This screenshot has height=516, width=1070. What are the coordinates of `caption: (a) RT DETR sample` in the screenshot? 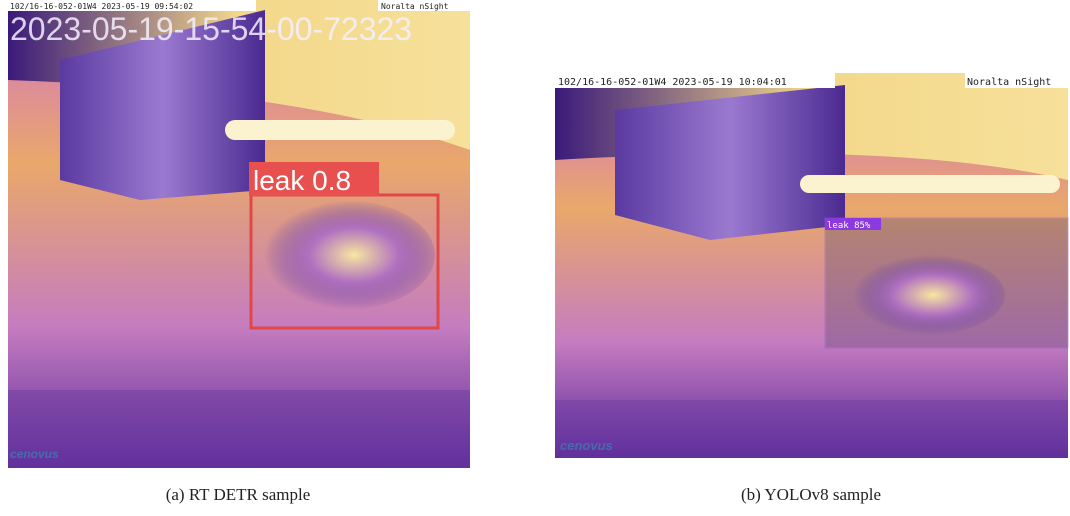 It's located at (238, 494).